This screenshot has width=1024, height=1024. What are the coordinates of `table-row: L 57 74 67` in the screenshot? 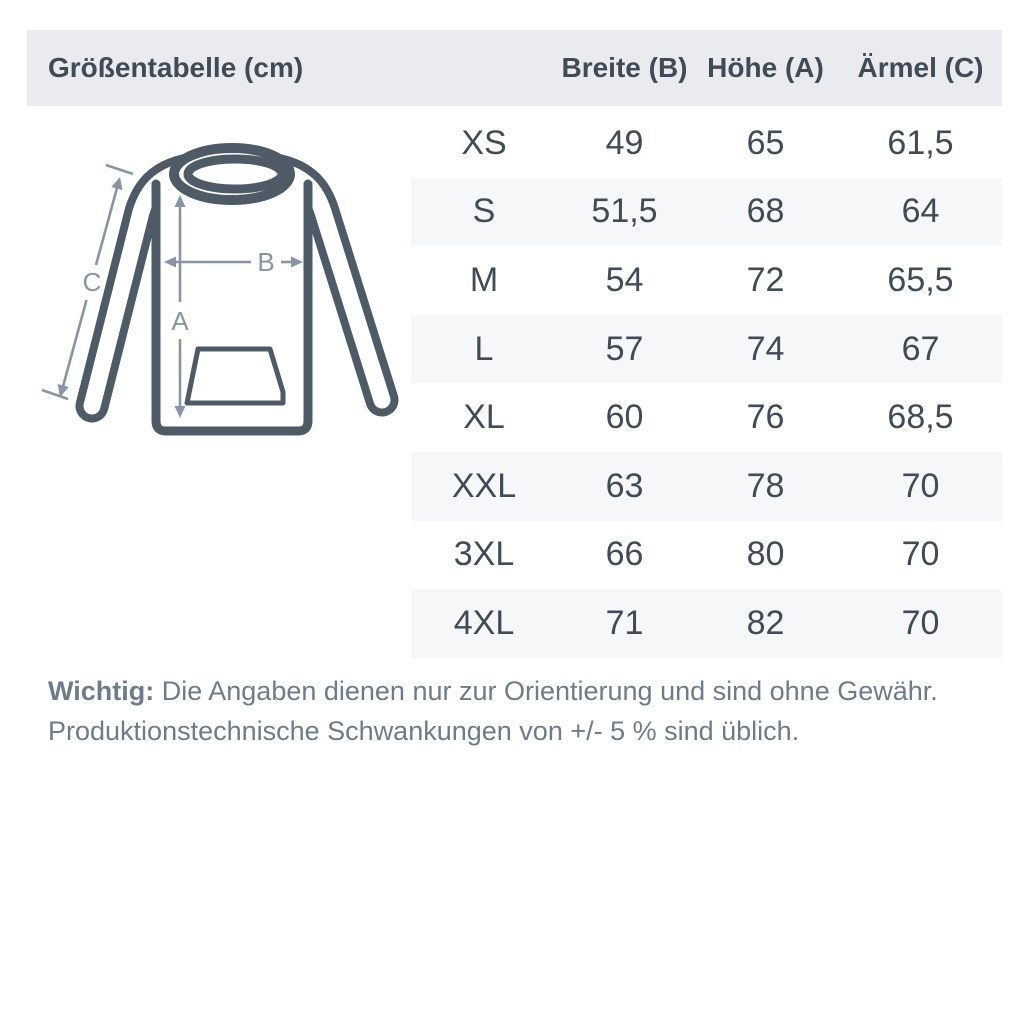 It's located at (706, 349).